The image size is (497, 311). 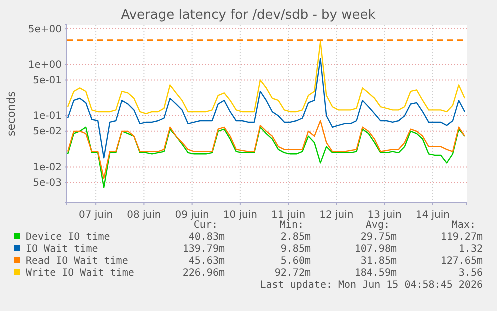 What do you see at coordinates (80, 273) in the screenshot?
I see `legend-label: Write IO Wait time` at bounding box center [80, 273].